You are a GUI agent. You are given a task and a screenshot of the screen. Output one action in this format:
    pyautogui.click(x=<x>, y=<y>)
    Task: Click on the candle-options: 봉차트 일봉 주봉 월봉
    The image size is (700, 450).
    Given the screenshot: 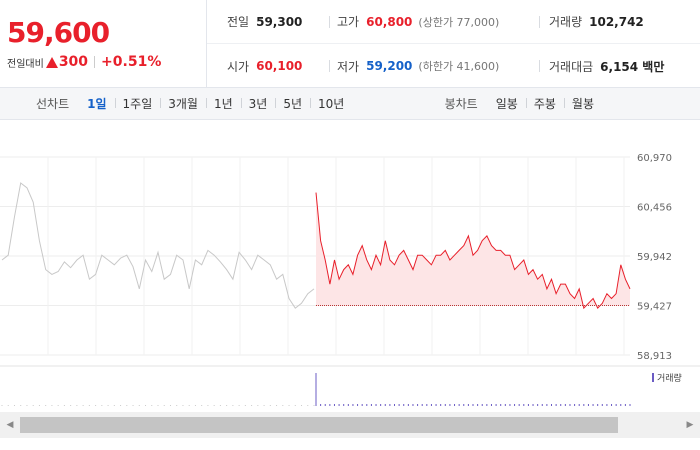 What is the action you would take?
    pyautogui.click(x=523, y=103)
    